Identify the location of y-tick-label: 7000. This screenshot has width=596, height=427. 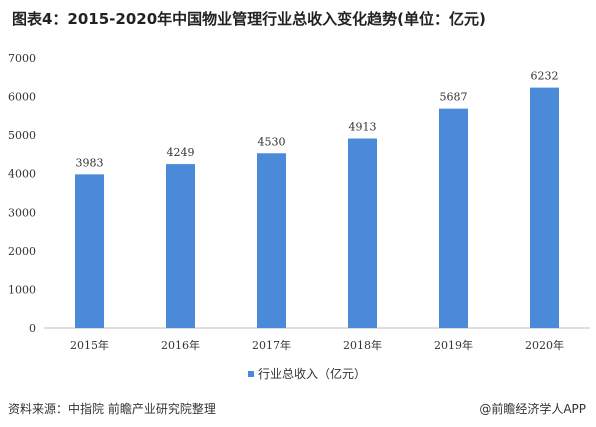
(22, 58).